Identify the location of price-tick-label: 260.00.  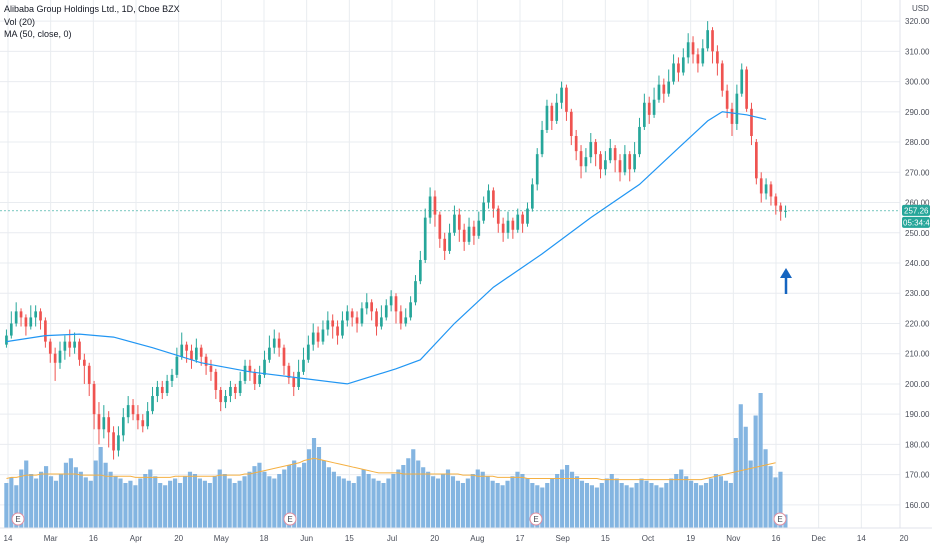
(917, 203).